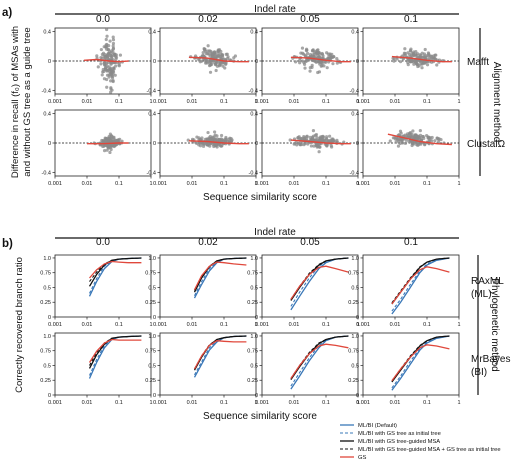 This screenshot has width=520, height=464. I want to click on panel-frame, so click(310, 286).